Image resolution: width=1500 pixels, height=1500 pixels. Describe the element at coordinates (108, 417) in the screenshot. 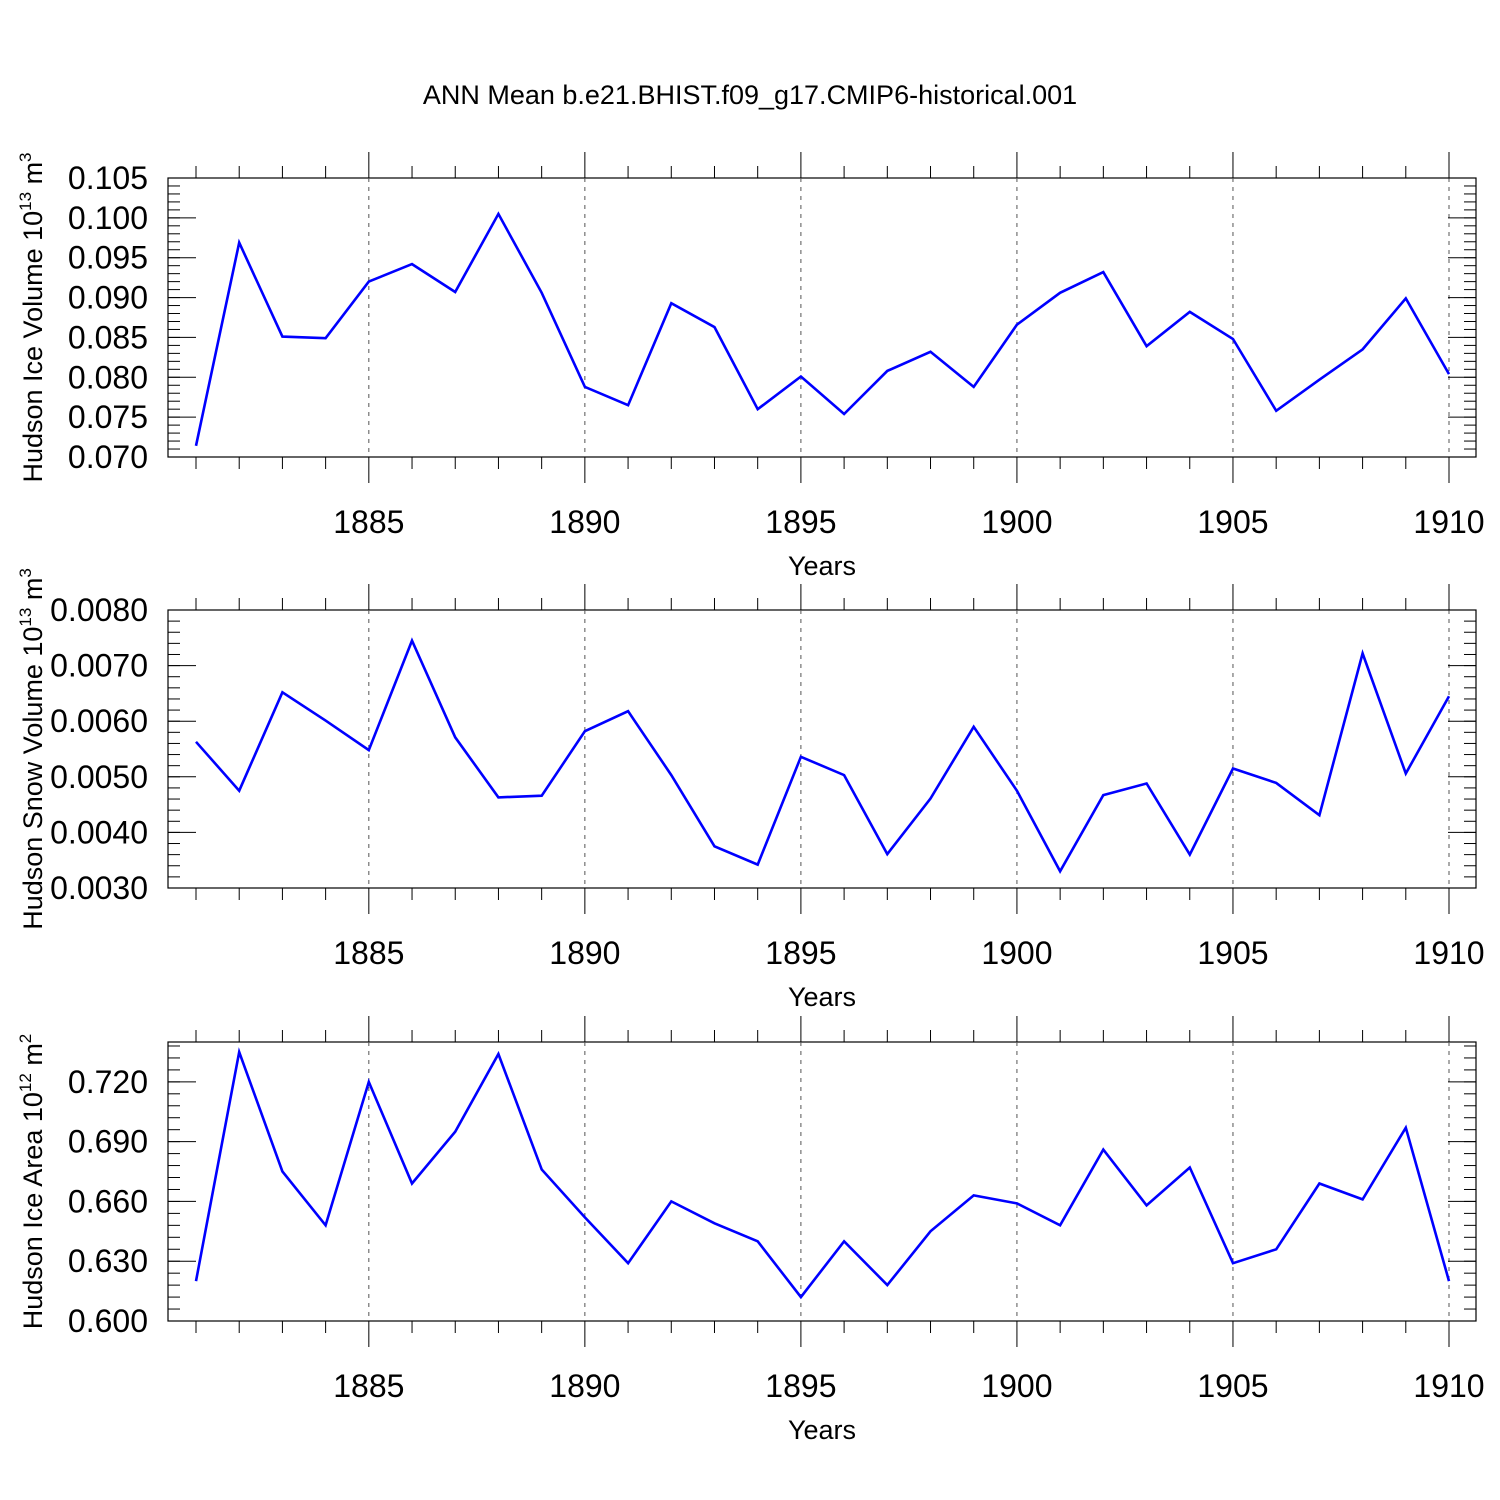

I see `y-tick-label: 0.075` at that location.